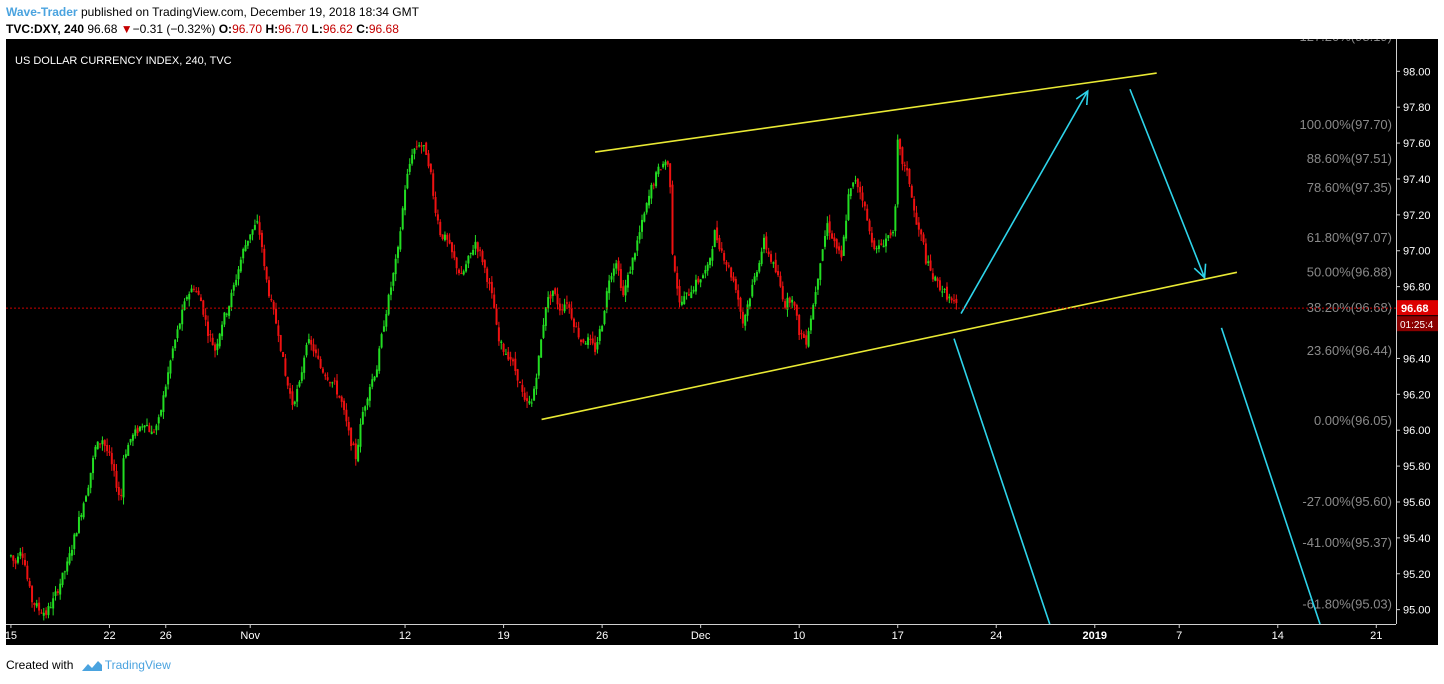 Image resolution: width=1444 pixels, height=684 pixels. Describe the element at coordinates (1349, 307) in the screenshot. I see `fib-level-label: 38.20%(96.68)` at that location.